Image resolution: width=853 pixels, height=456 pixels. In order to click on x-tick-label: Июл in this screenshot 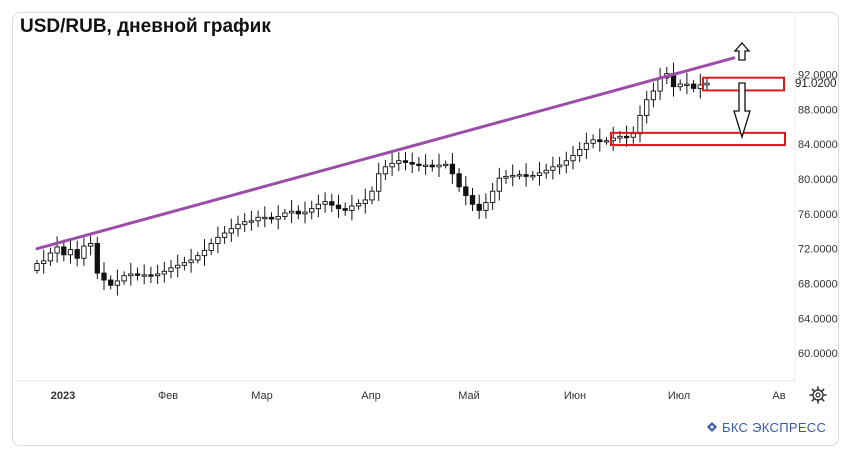, I will do `click(679, 396)`.